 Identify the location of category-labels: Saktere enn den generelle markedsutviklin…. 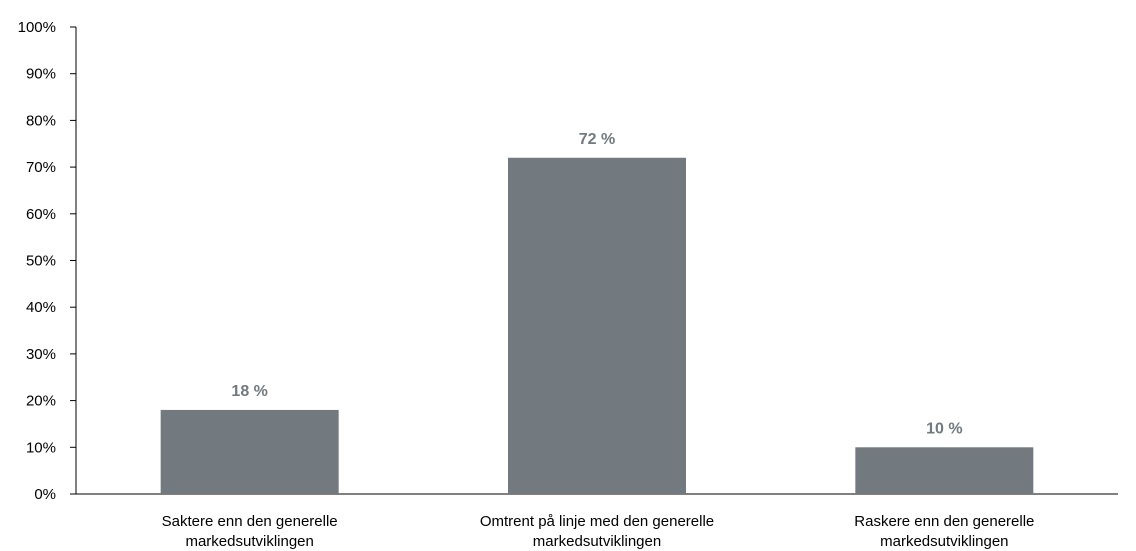
(598, 531).